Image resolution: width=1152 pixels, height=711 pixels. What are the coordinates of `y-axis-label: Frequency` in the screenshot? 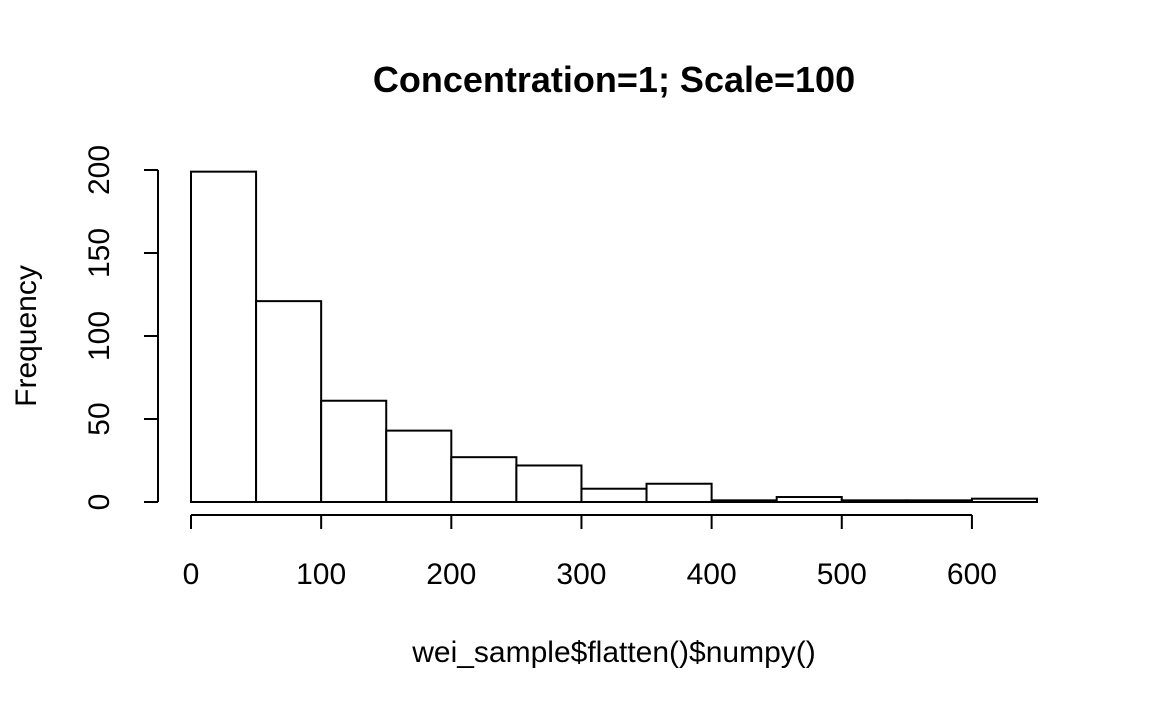 It's located at (26, 336).